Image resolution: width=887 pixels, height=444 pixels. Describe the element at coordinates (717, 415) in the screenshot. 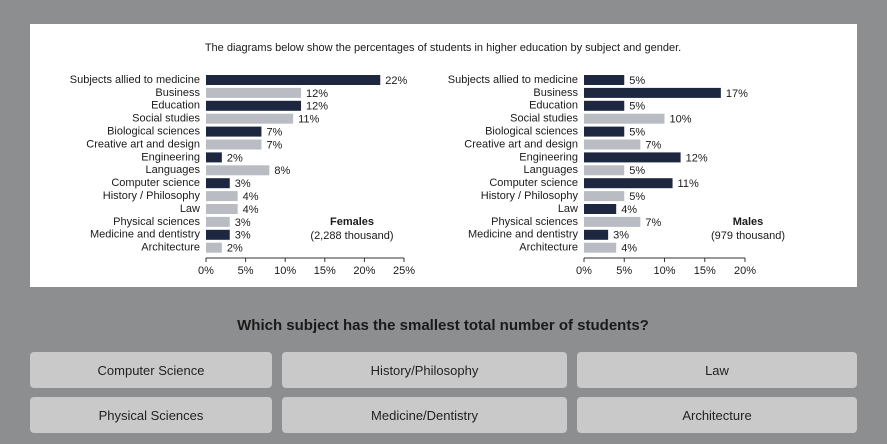

I see `option-button: Architecture` at that location.